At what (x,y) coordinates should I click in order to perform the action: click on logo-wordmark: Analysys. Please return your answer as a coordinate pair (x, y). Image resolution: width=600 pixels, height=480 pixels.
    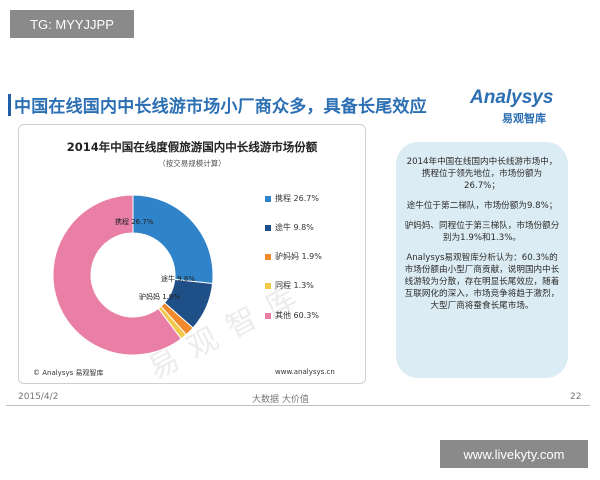
    Looking at the image, I should click on (512, 97).